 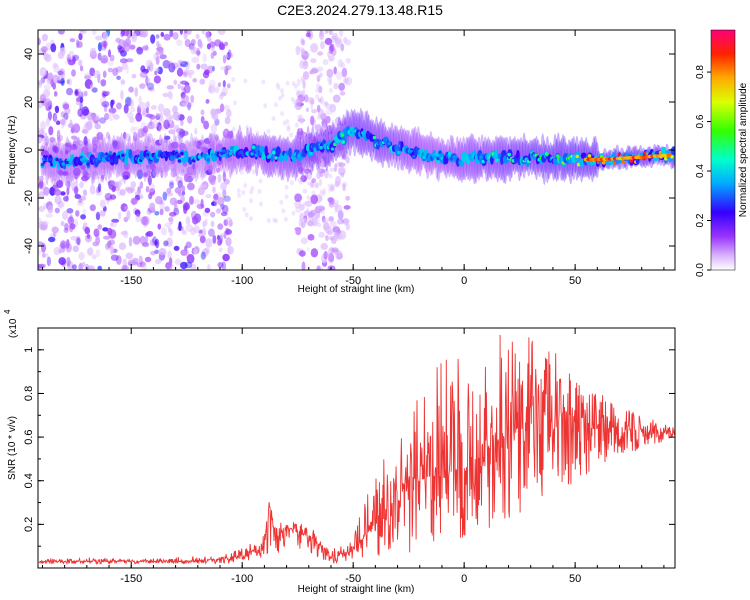 What do you see at coordinates (131, 281) in the screenshot?
I see `heatmap-x-tick-label: -150` at bounding box center [131, 281].